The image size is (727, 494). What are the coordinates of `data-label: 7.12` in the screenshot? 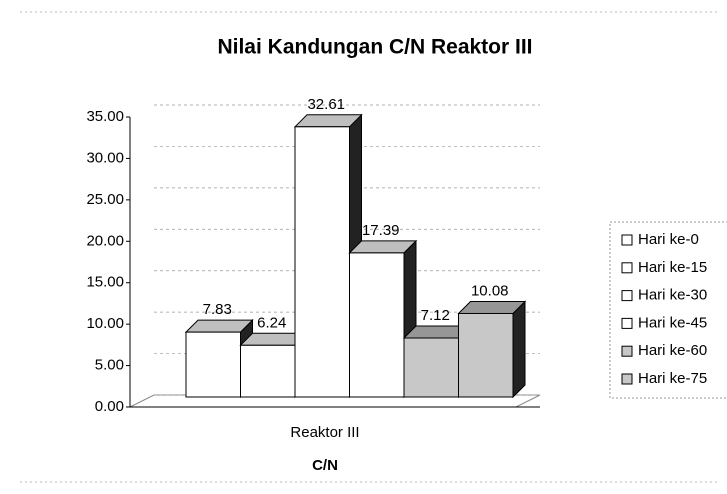 It's located at (435, 315).